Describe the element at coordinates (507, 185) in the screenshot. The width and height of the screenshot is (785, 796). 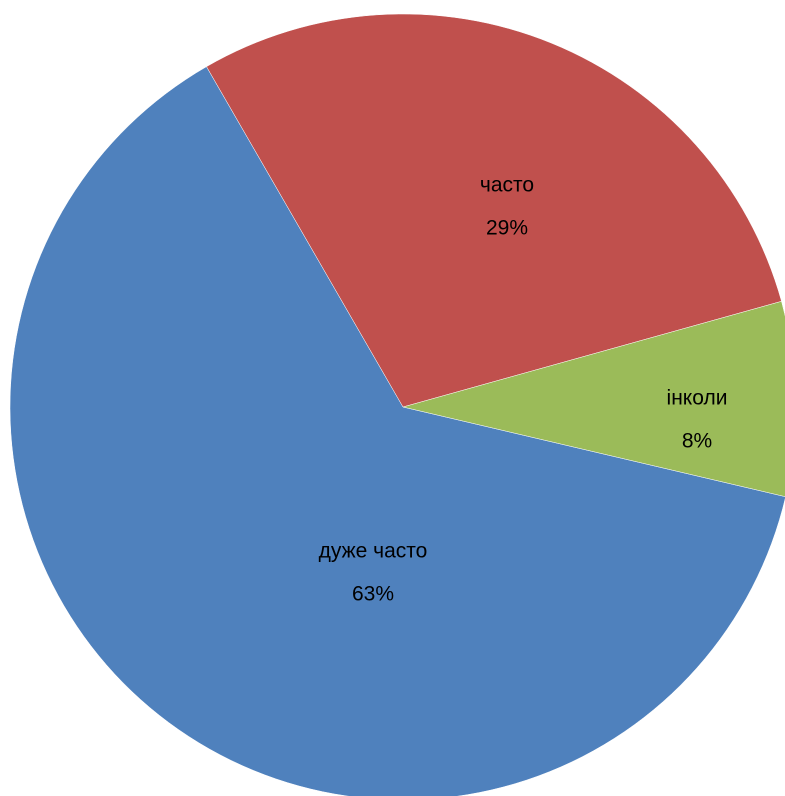
I see `slice-category-label: часто` at that location.